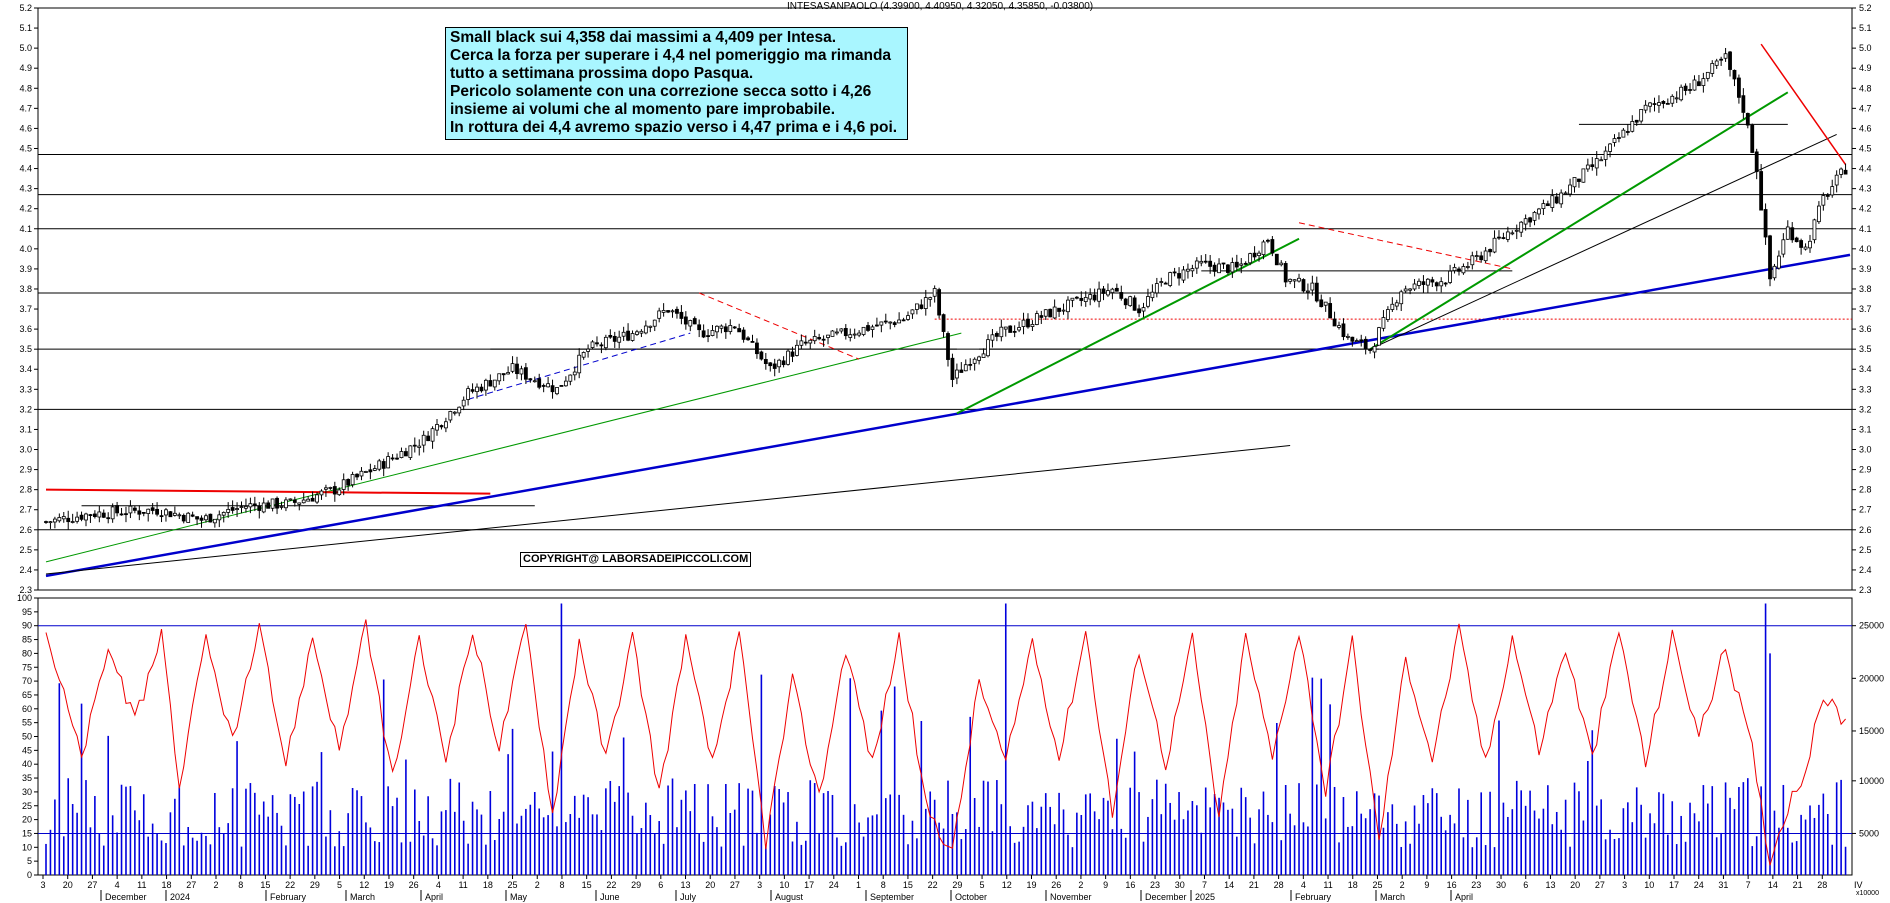  I want to click on x-tick-label: 8, so click(561, 885).